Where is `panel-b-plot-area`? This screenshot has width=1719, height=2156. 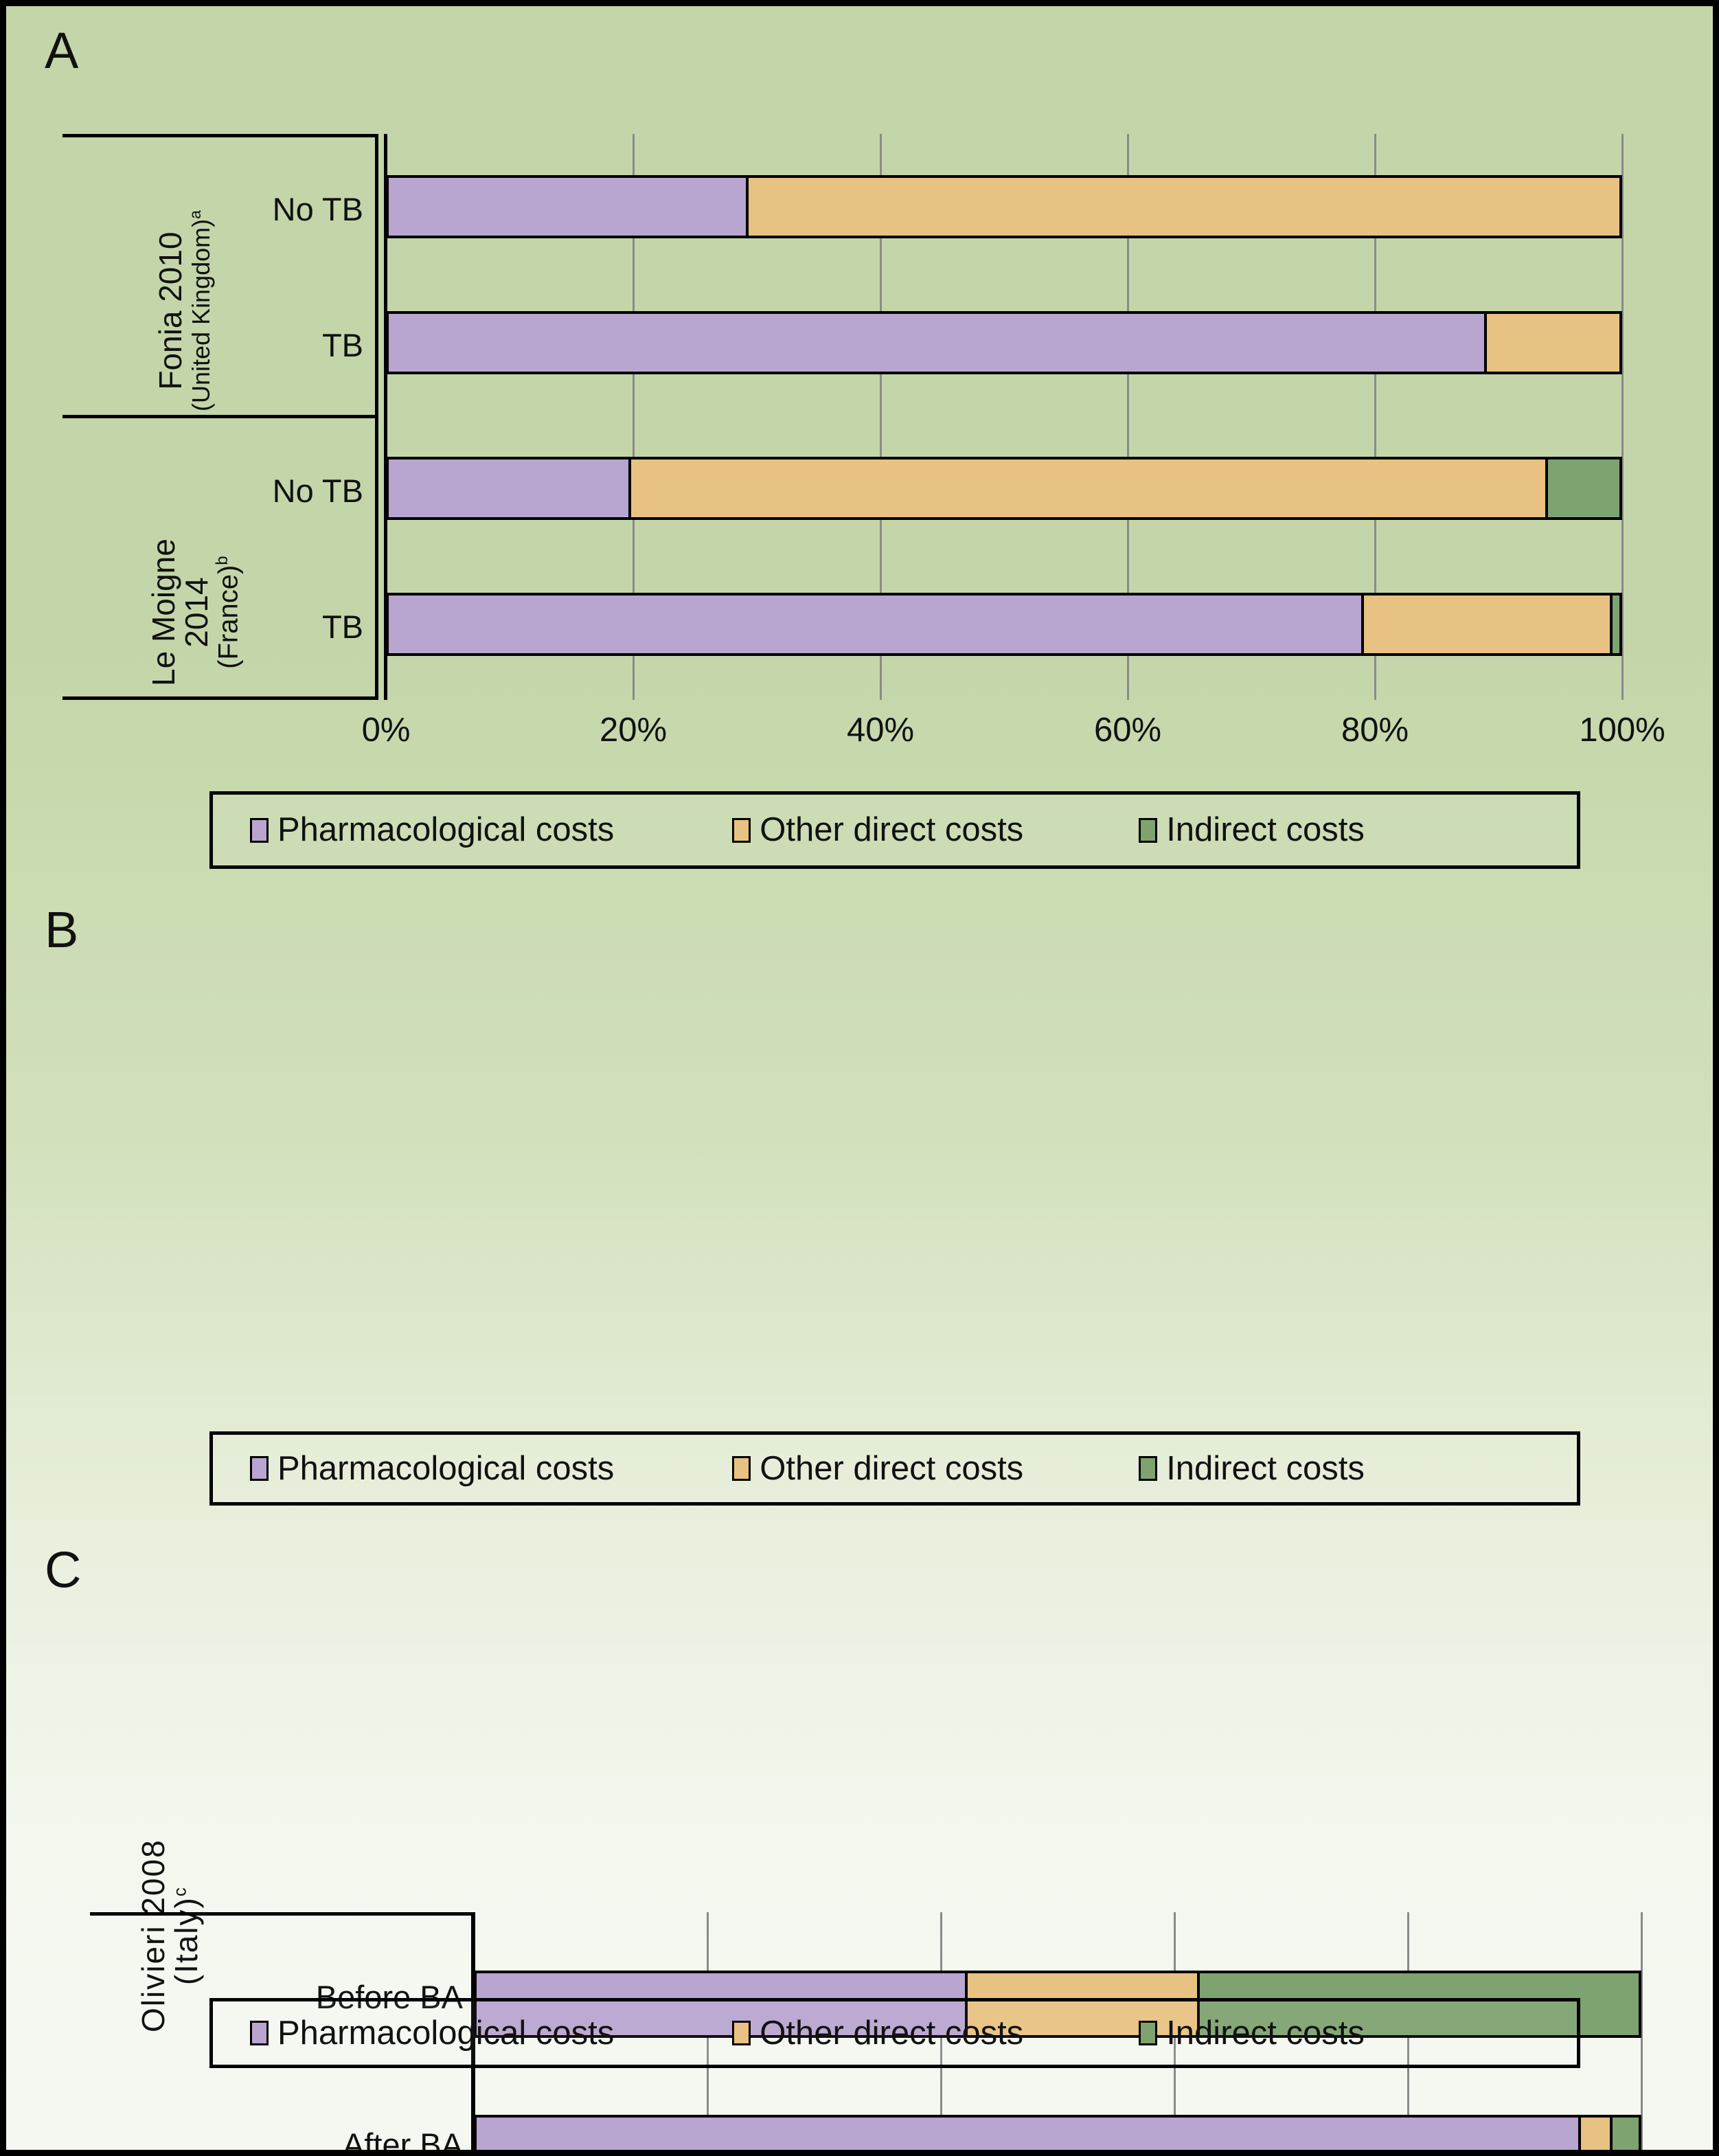
panel-b-plot-area is located at coordinates (1057, 2031).